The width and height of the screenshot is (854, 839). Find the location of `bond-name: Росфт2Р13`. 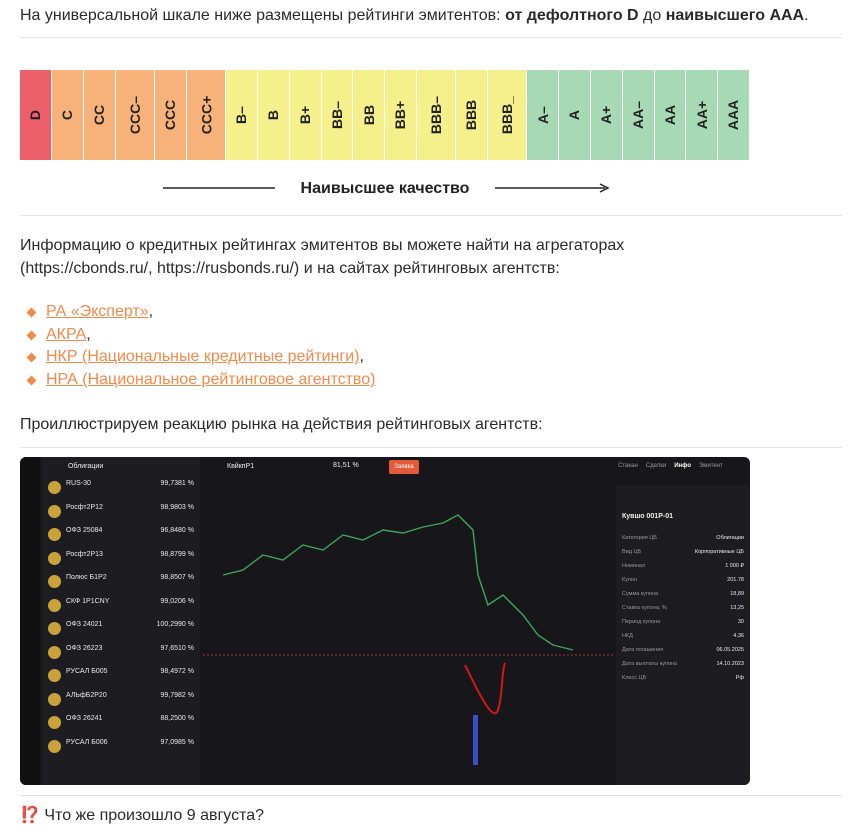

bond-name: Росфт2Р13 is located at coordinates (84, 554).